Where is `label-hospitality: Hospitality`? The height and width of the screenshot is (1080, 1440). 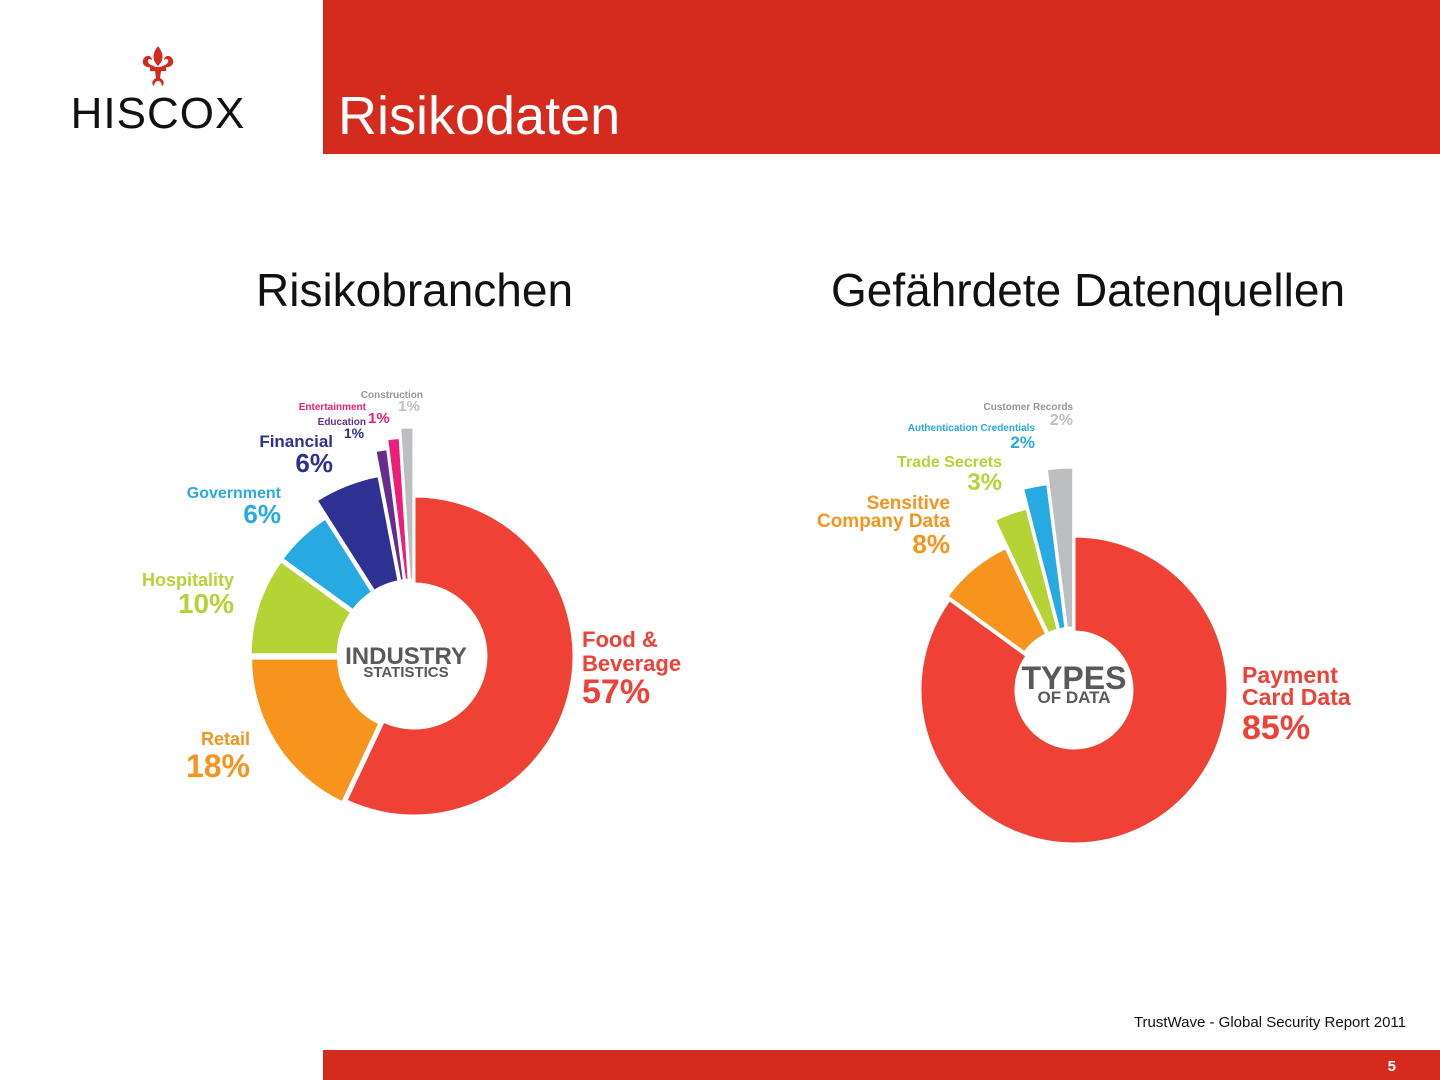
label-hospitality: Hospitality is located at coordinates (188, 580).